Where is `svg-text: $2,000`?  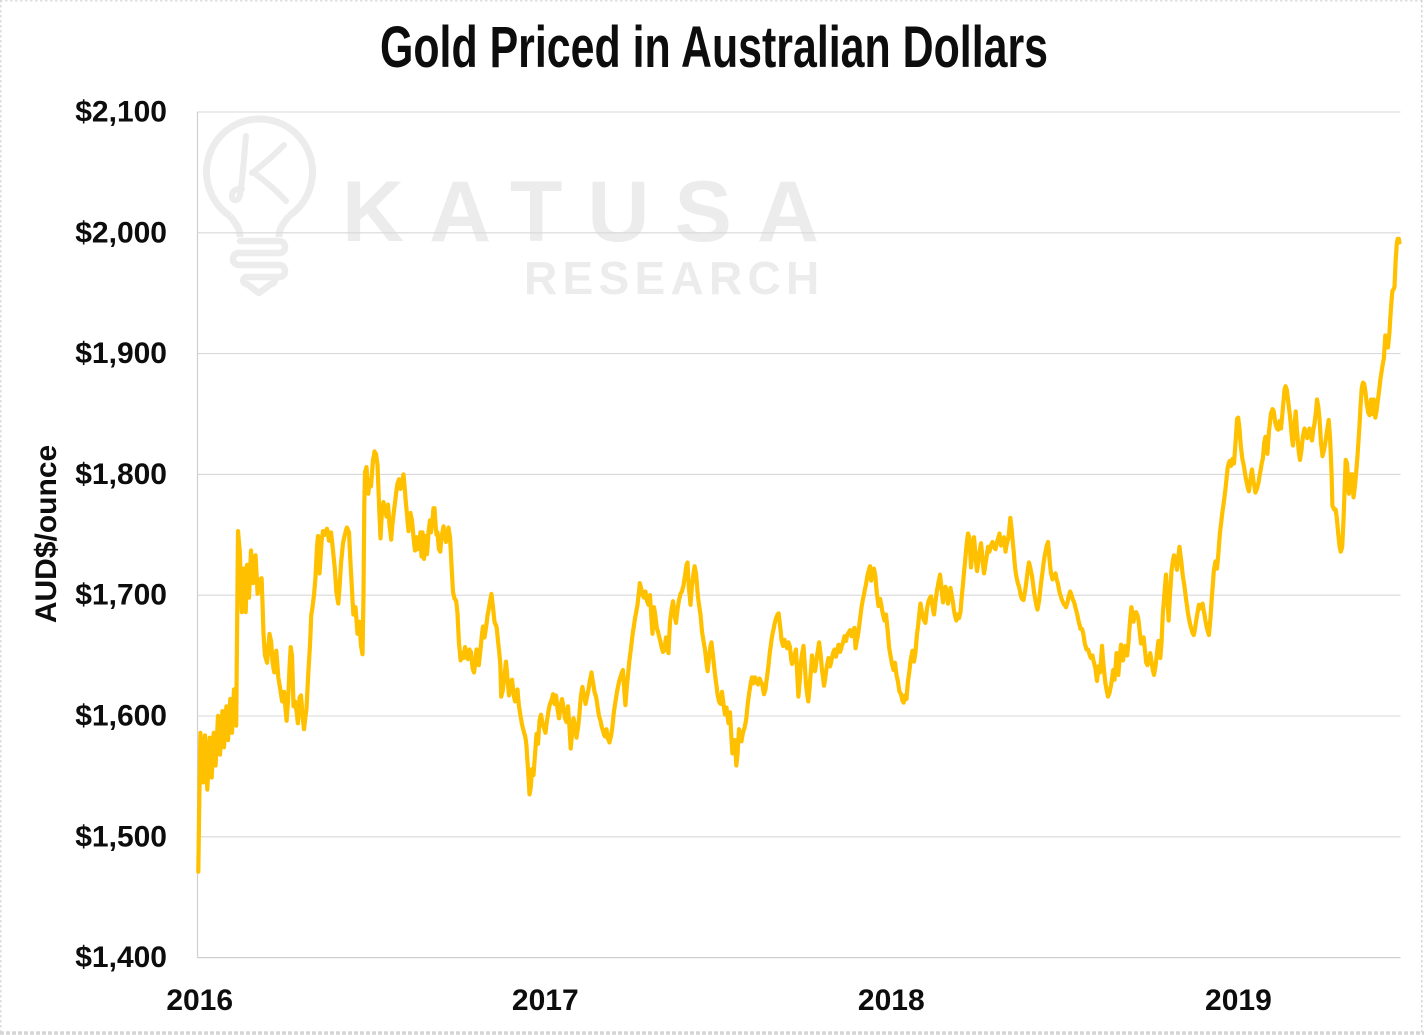
svg-text: $2,000 is located at coordinates (121, 232).